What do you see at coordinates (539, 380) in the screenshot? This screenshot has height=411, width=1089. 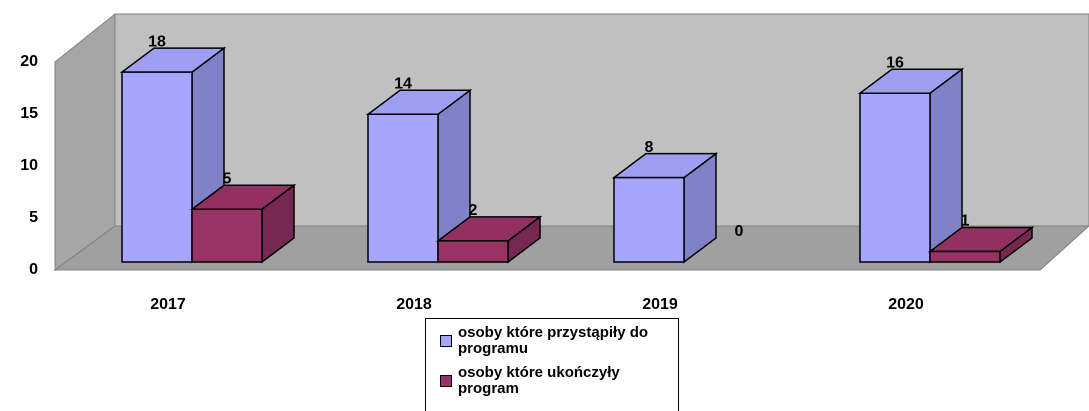 I see `legend-label: osoby które ukończyły program` at bounding box center [539, 380].